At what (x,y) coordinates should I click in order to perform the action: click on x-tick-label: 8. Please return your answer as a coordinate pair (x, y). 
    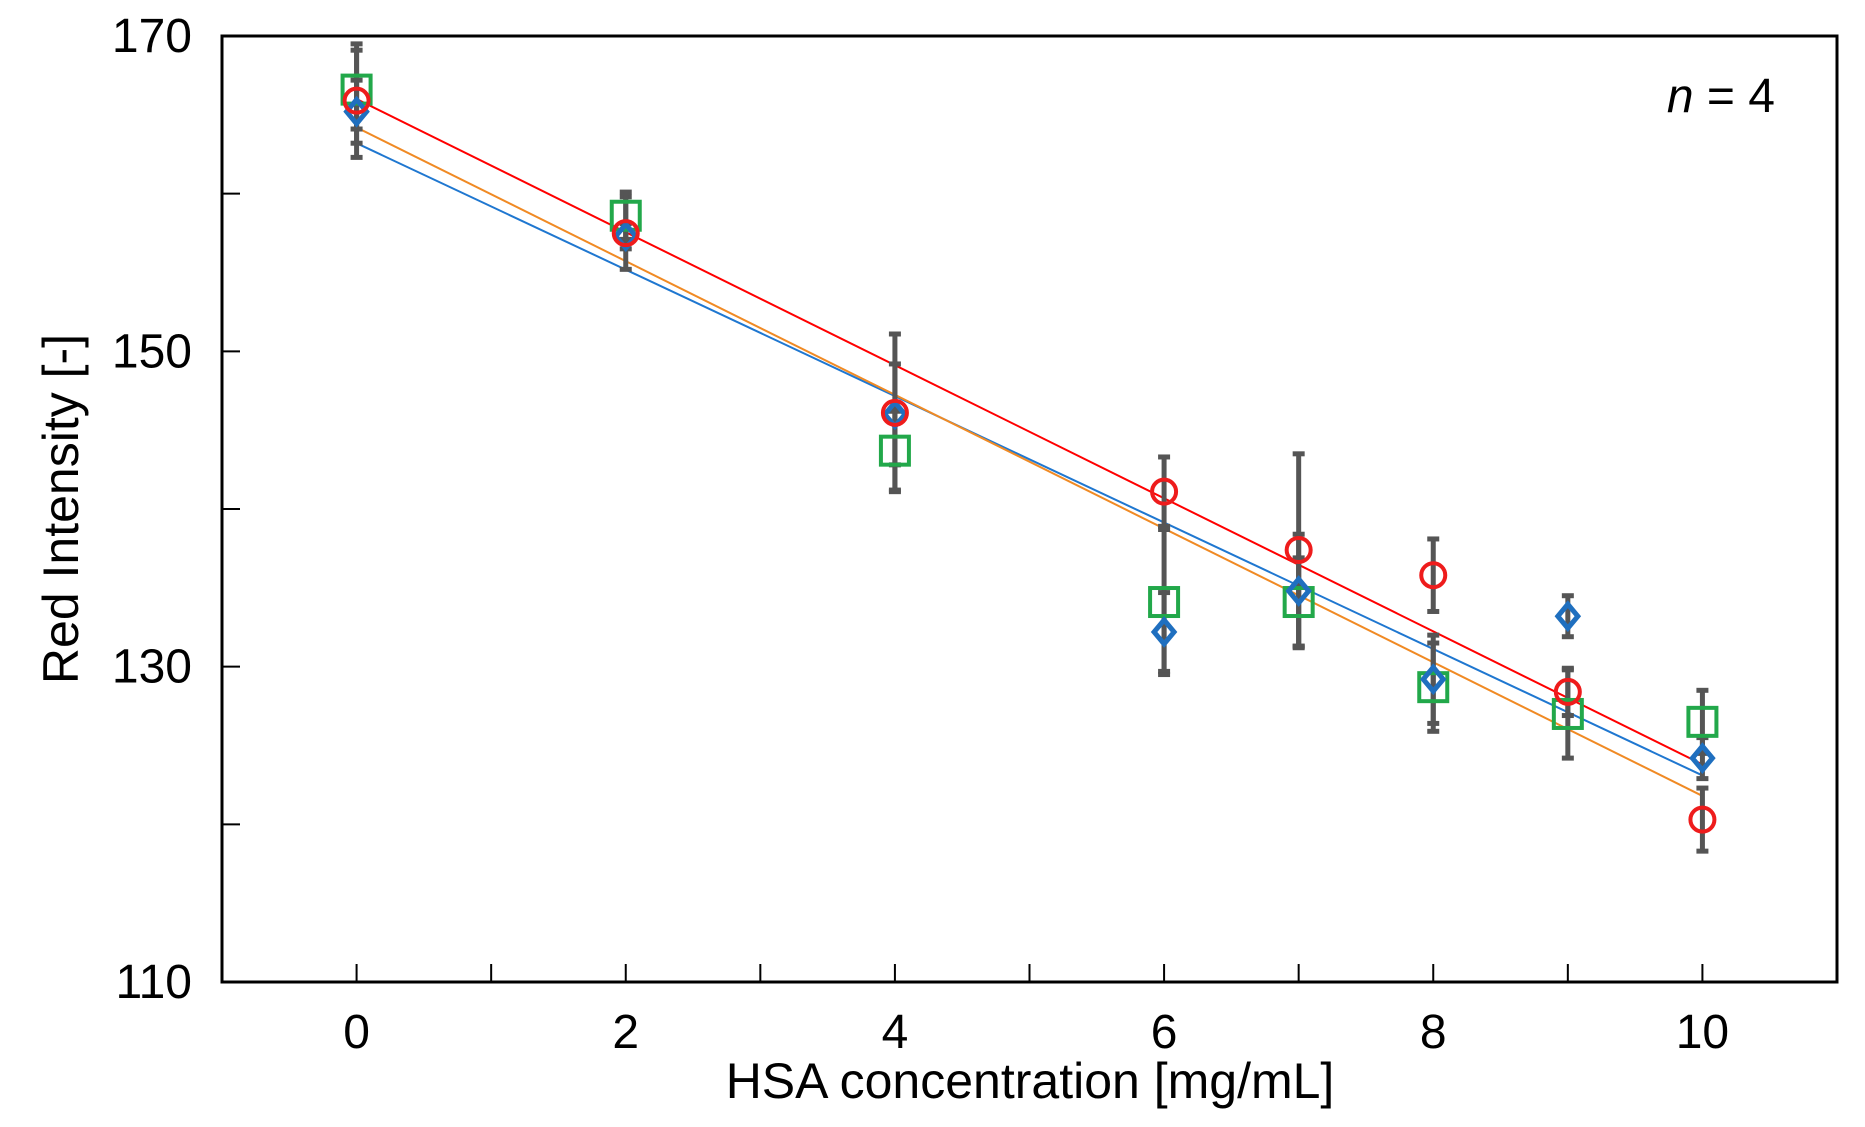
    Looking at the image, I should click on (1433, 1032).